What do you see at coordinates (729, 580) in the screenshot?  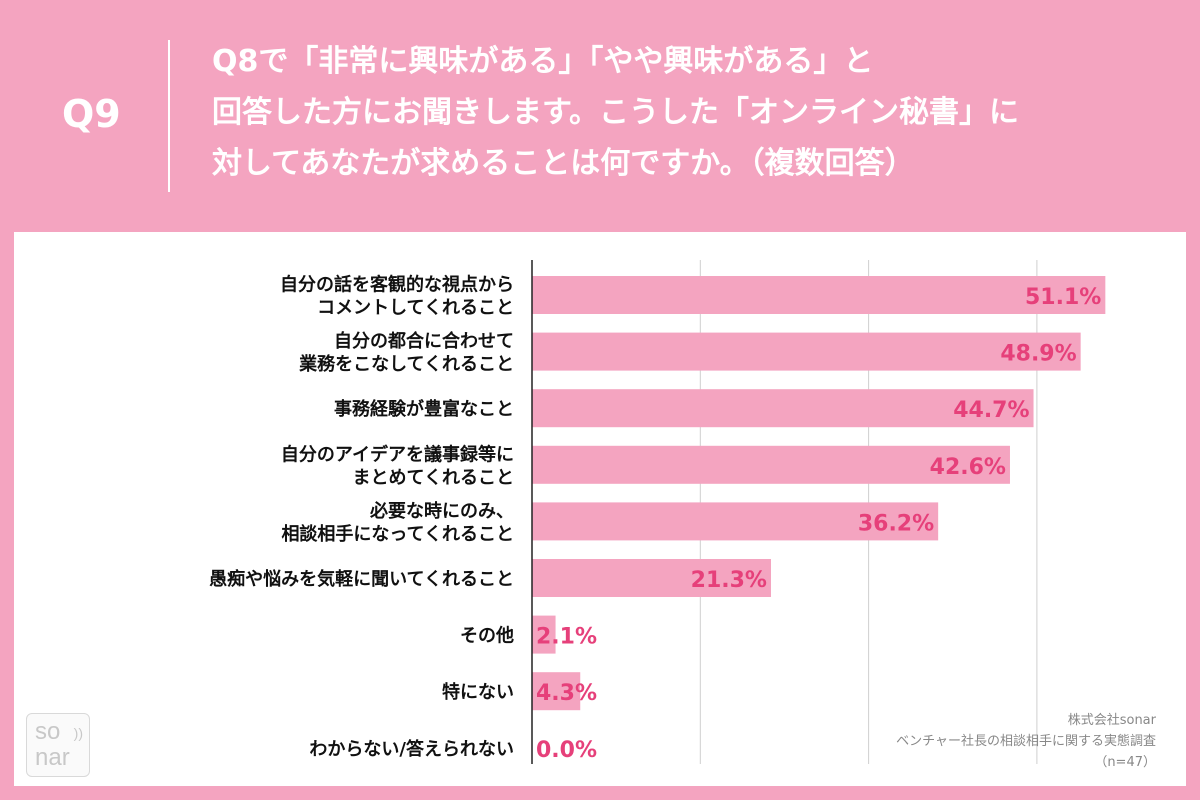 I see `data-label: 21.3%` at bounding box center [729, 580].